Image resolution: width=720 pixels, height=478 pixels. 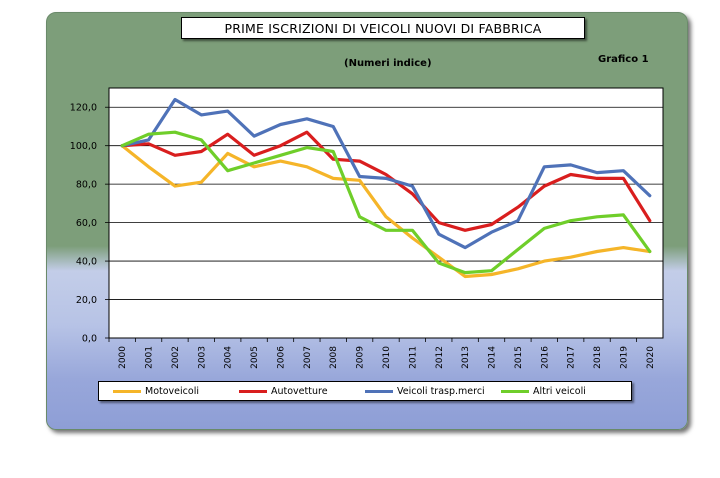 I want to click on x-tick-label: 2012, so click(x=440, y=357).